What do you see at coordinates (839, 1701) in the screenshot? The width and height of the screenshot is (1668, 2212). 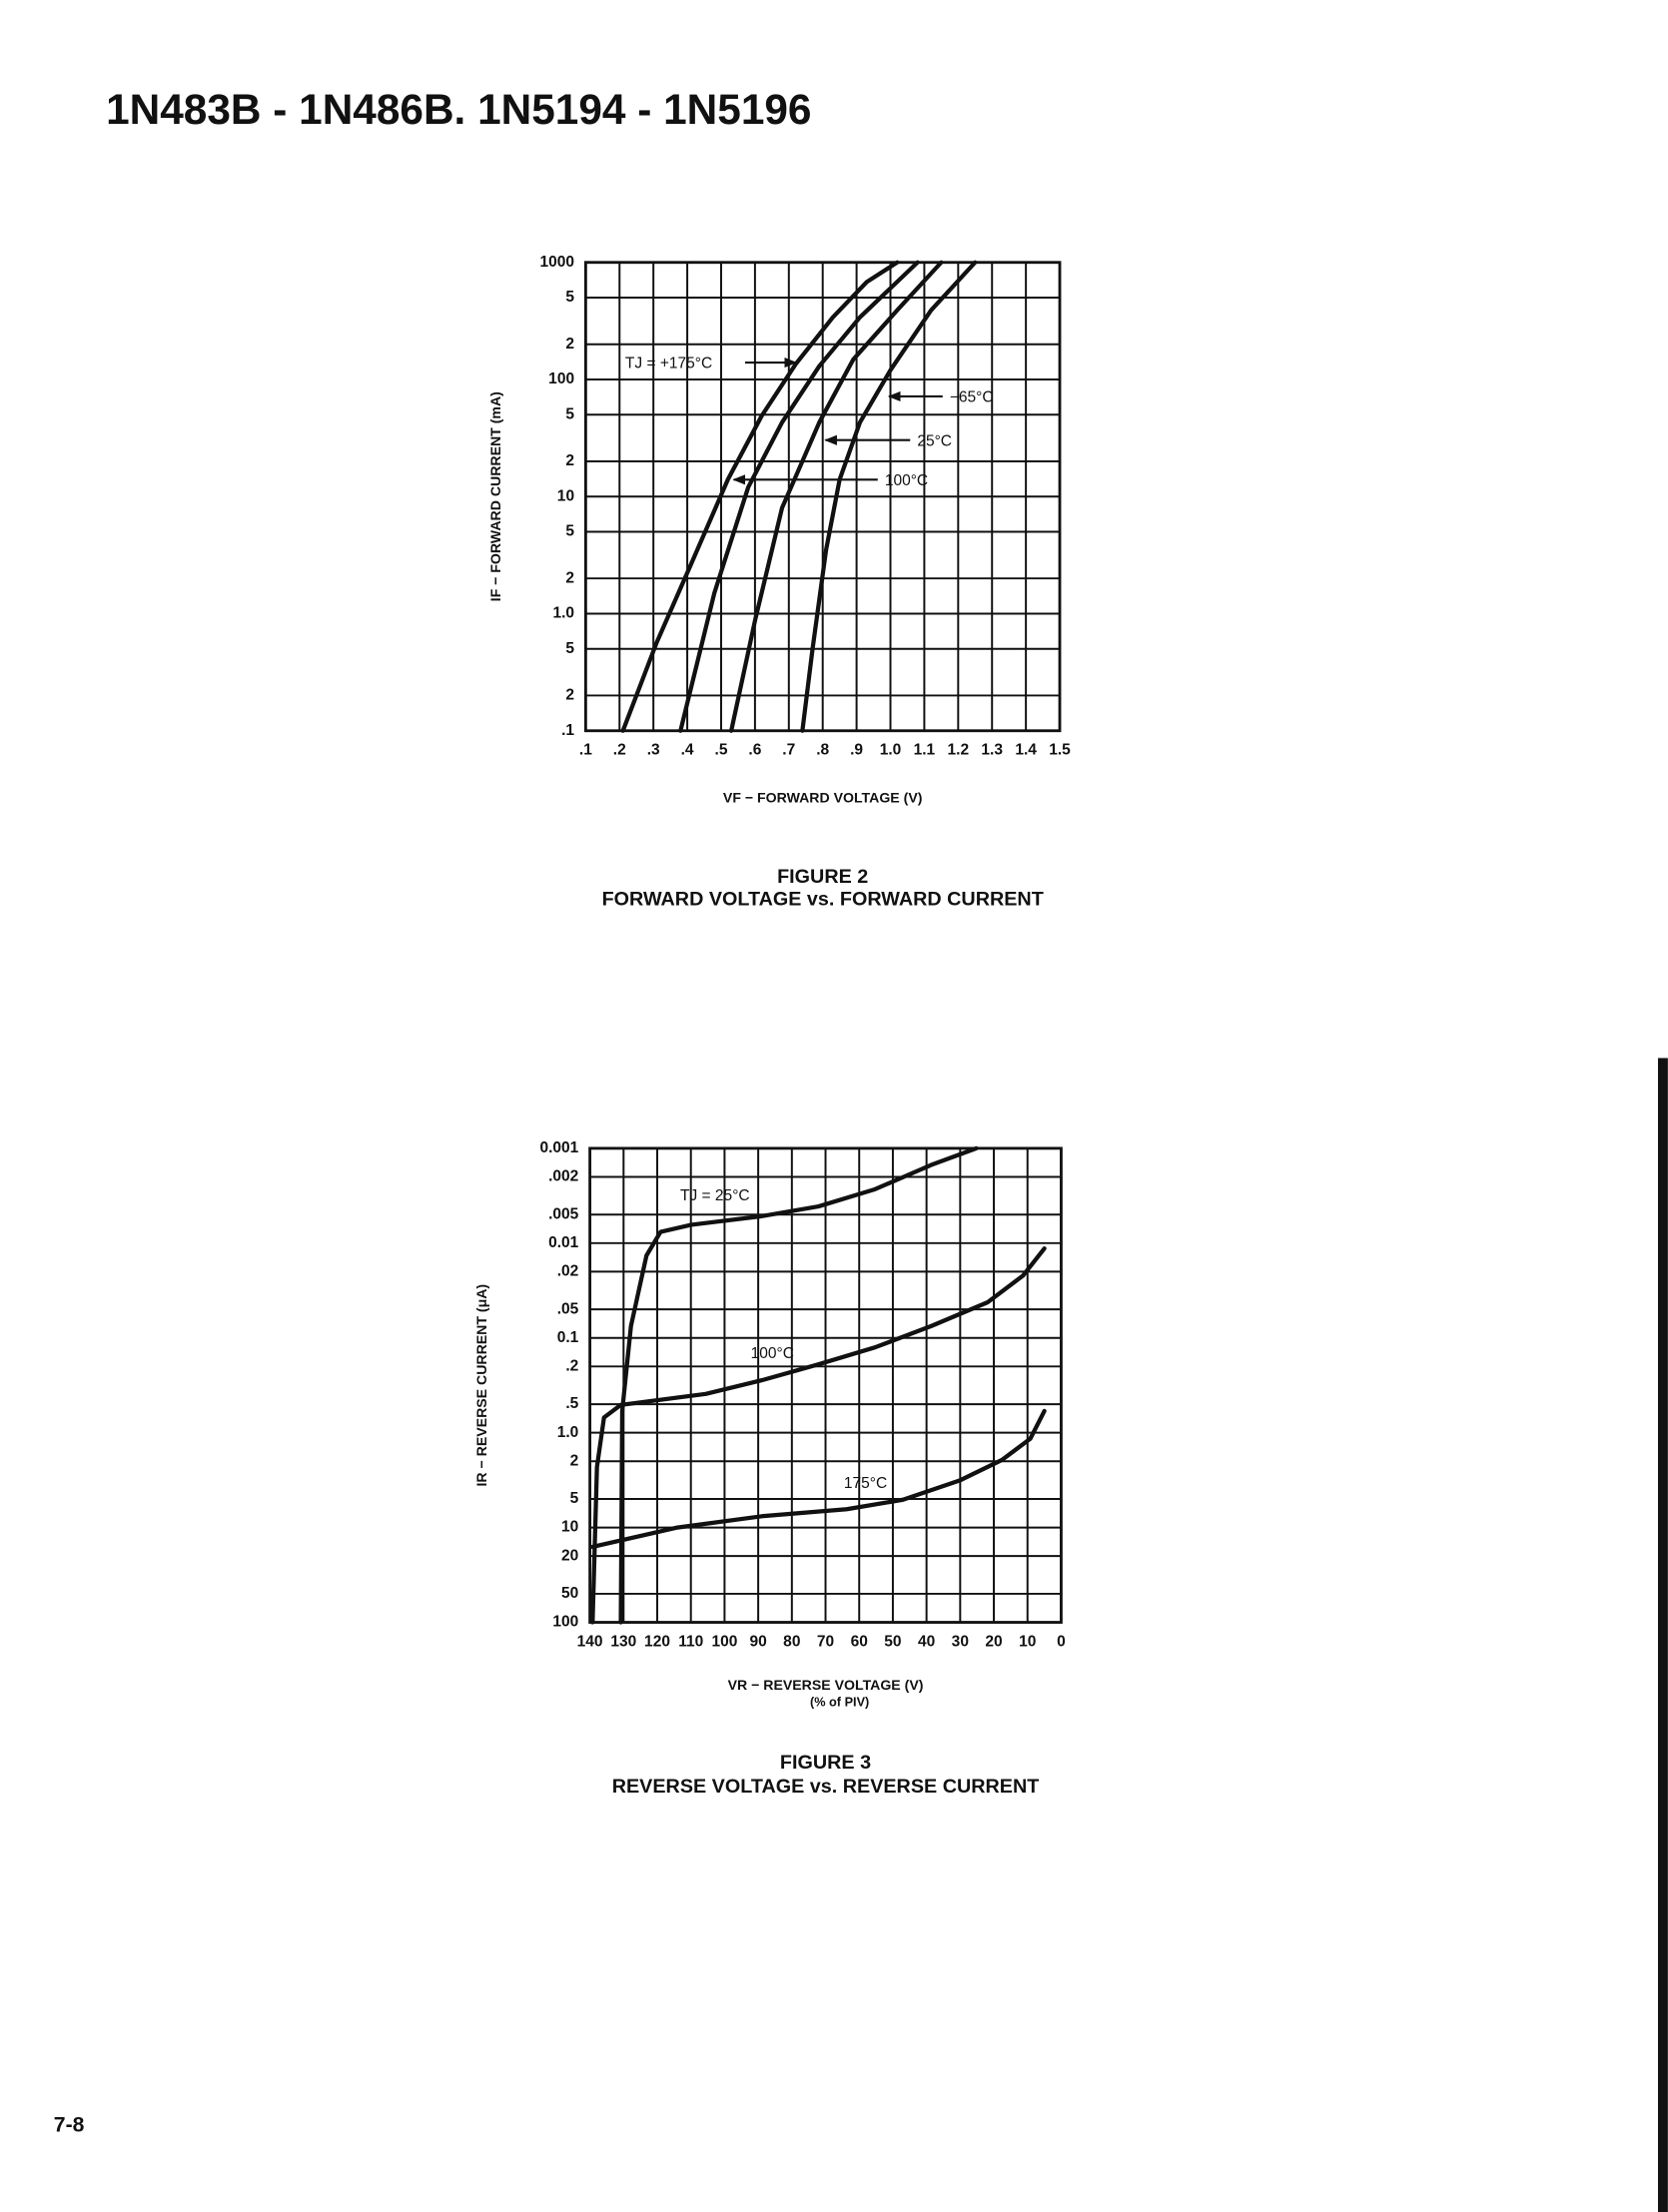 I see `x-axis-note: (% of PIV)` at bounding box center [839, 1701].